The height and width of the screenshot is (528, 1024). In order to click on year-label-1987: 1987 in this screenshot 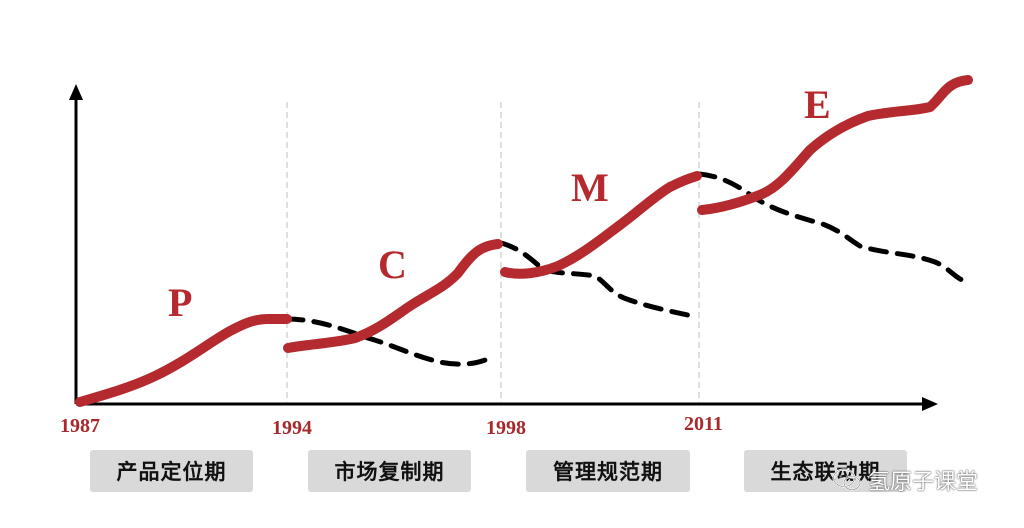, I will do `click(80, 426)`.